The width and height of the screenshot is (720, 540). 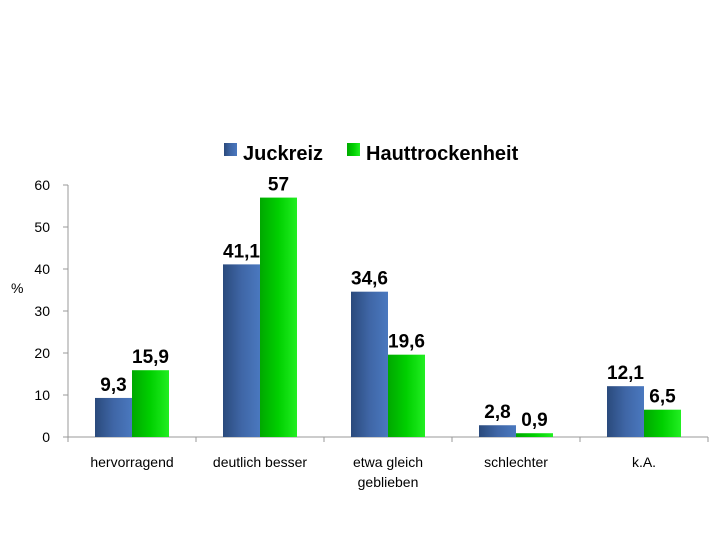 What do you see at coordinates (260, 462) in the screenshot?
I see `category-label: deutlich besser` at bounding box center [260, 462].